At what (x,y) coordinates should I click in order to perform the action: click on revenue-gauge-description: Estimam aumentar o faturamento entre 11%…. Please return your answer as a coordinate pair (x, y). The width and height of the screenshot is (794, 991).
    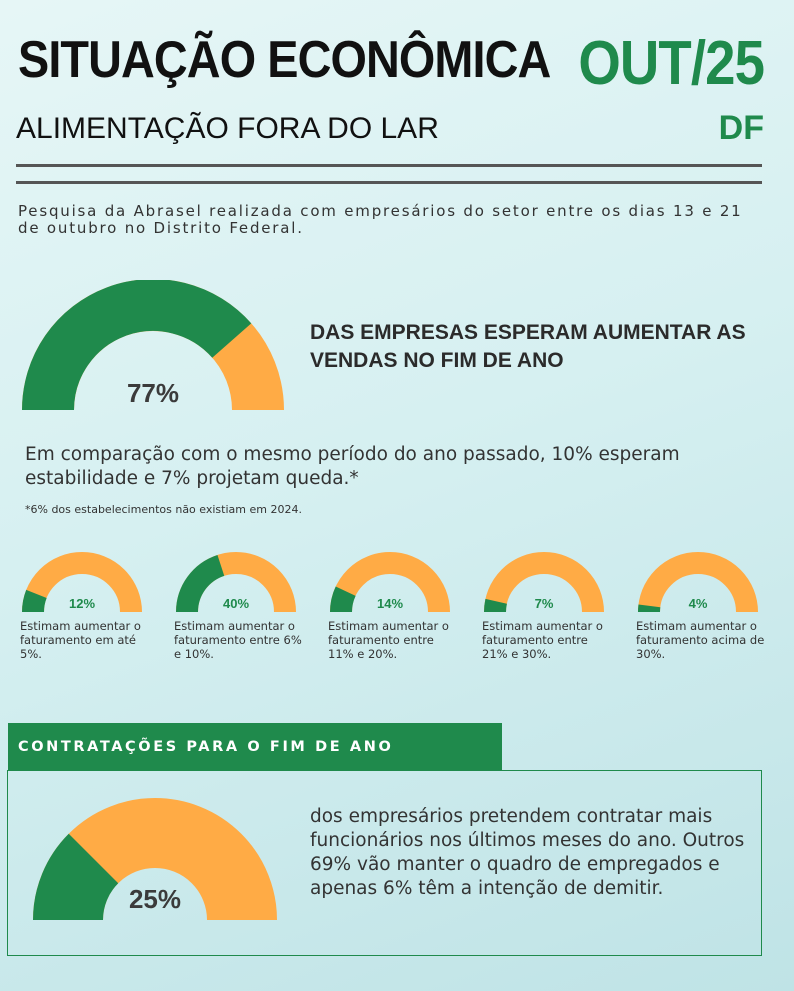
    Looking at the image, I should click on (388, 640).